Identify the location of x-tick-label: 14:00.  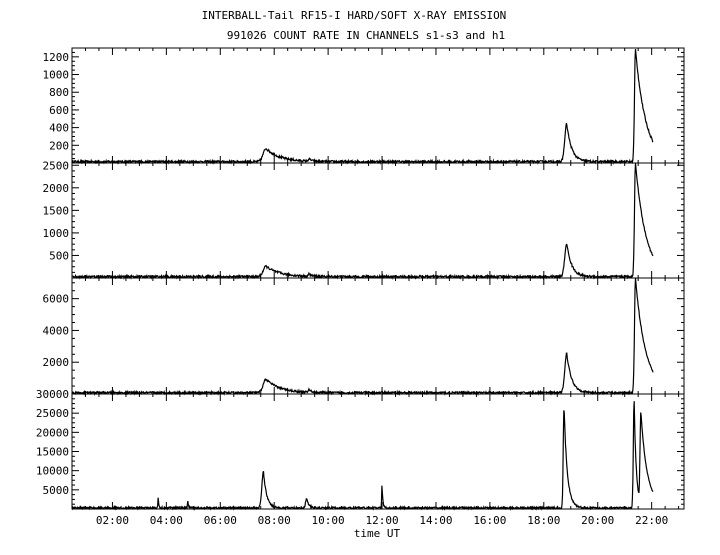
(435, 520).